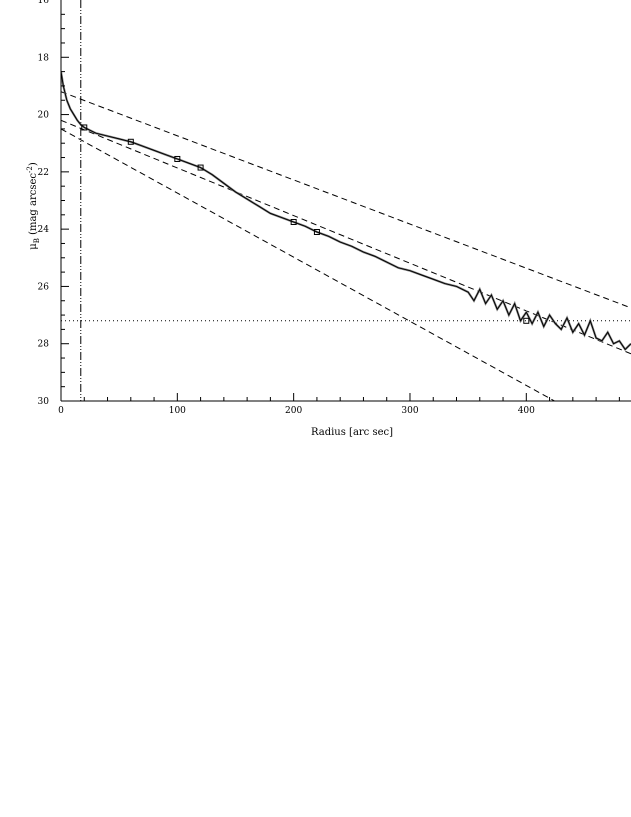  I want to click on y-tick-label: 20, so click(44, 116).